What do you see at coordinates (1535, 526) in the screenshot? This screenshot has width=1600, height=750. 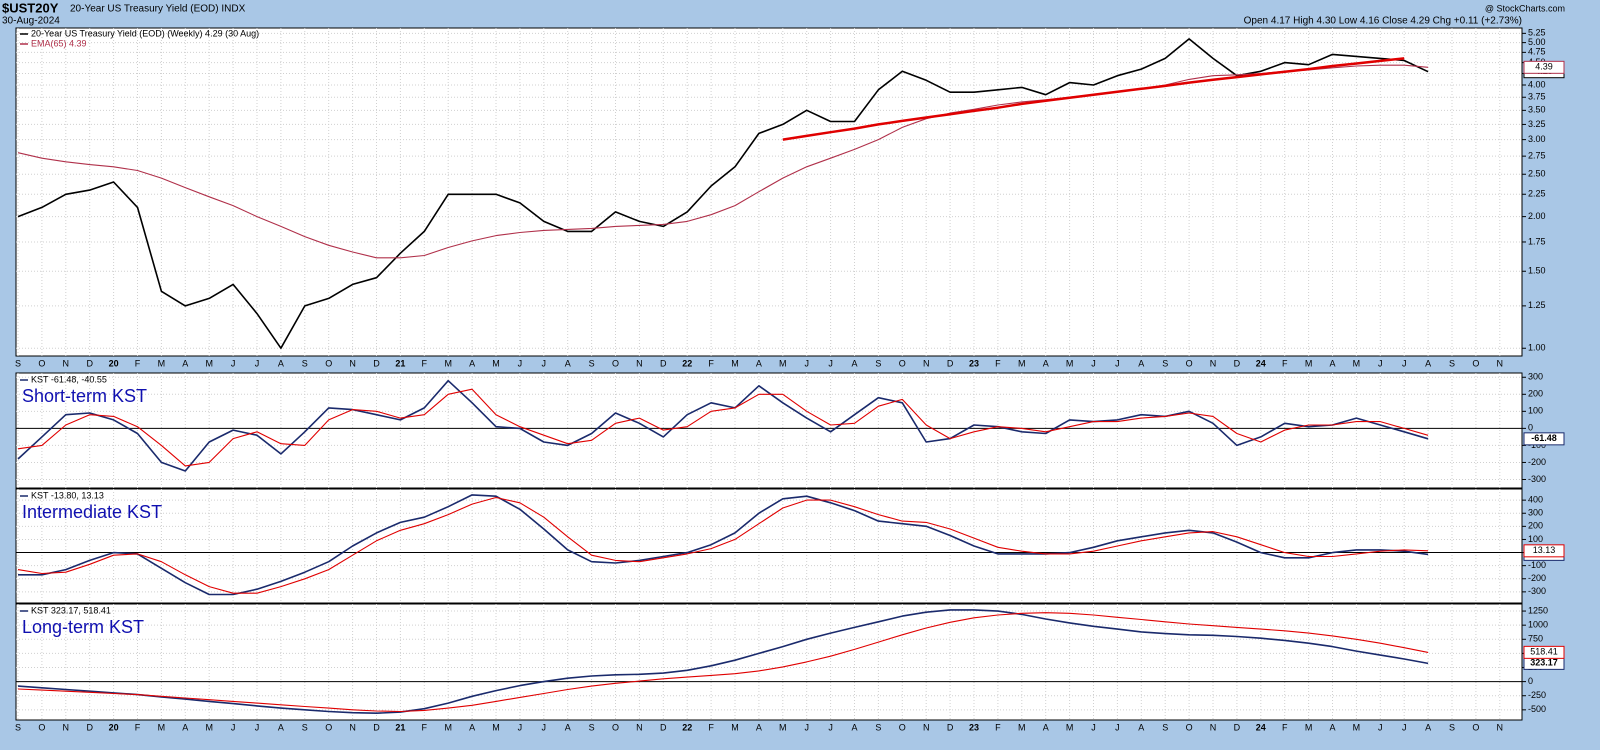 I see `y-tick-label: 200` at bounding box center [1535, 526].